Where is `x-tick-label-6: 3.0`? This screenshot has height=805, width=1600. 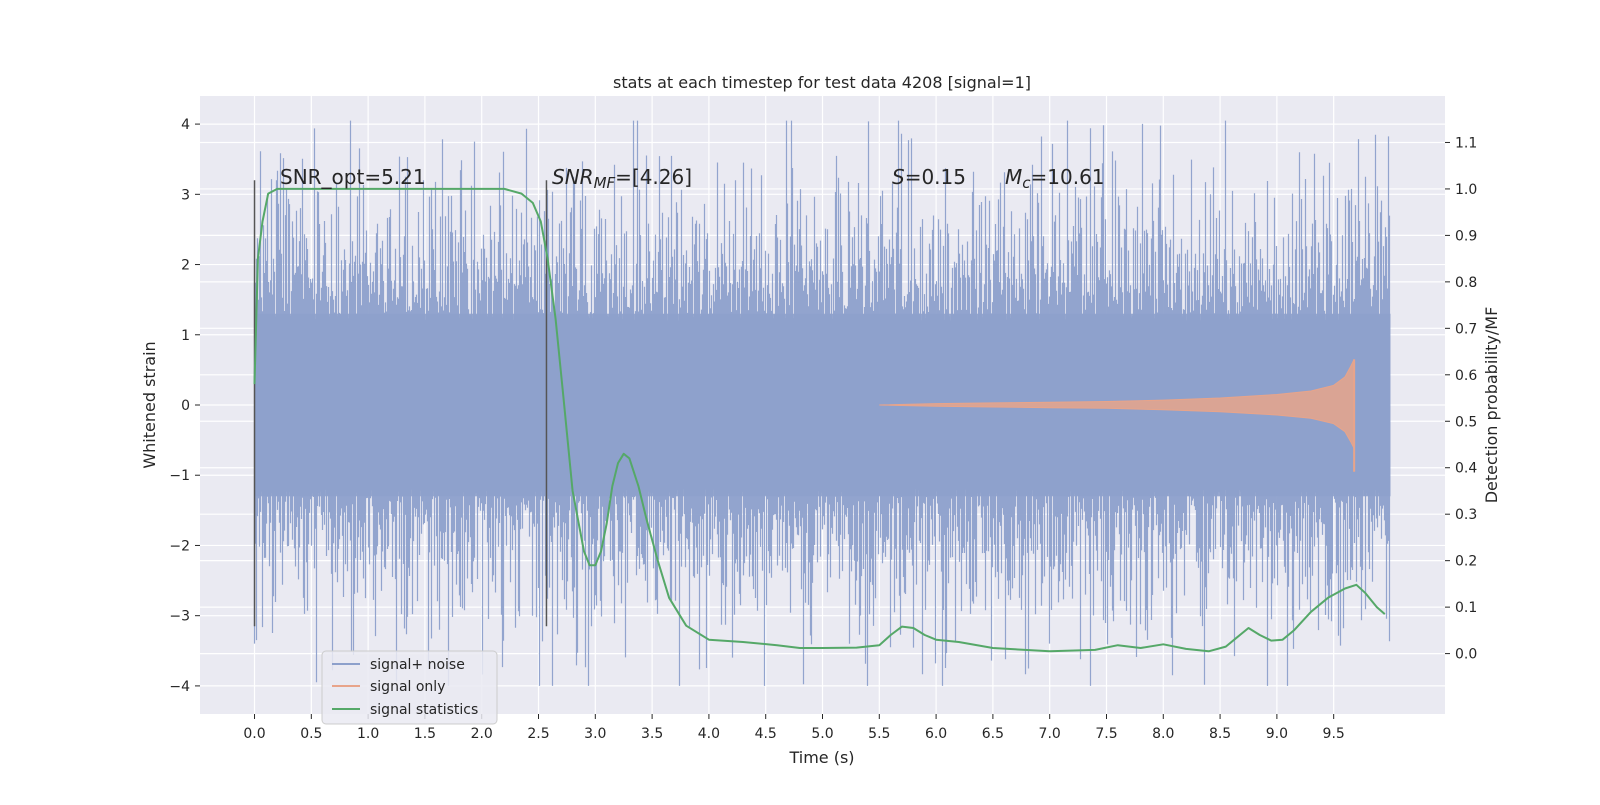
x-tick-label-6: 3.0 is located at coordinates (595, 734).